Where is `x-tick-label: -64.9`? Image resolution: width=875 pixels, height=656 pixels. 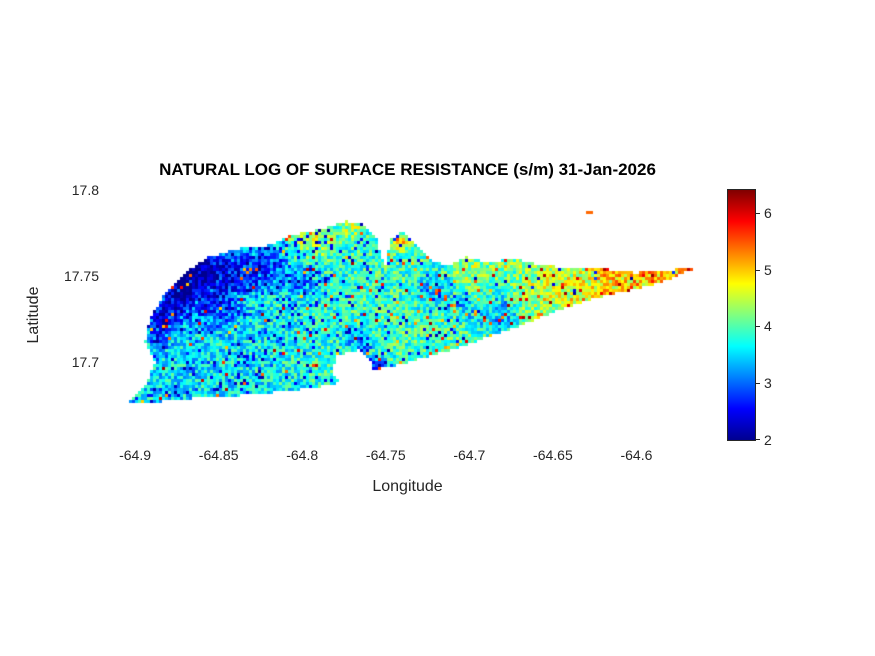
x-tick-label: -64.9 is located at coordinates (135, 455).